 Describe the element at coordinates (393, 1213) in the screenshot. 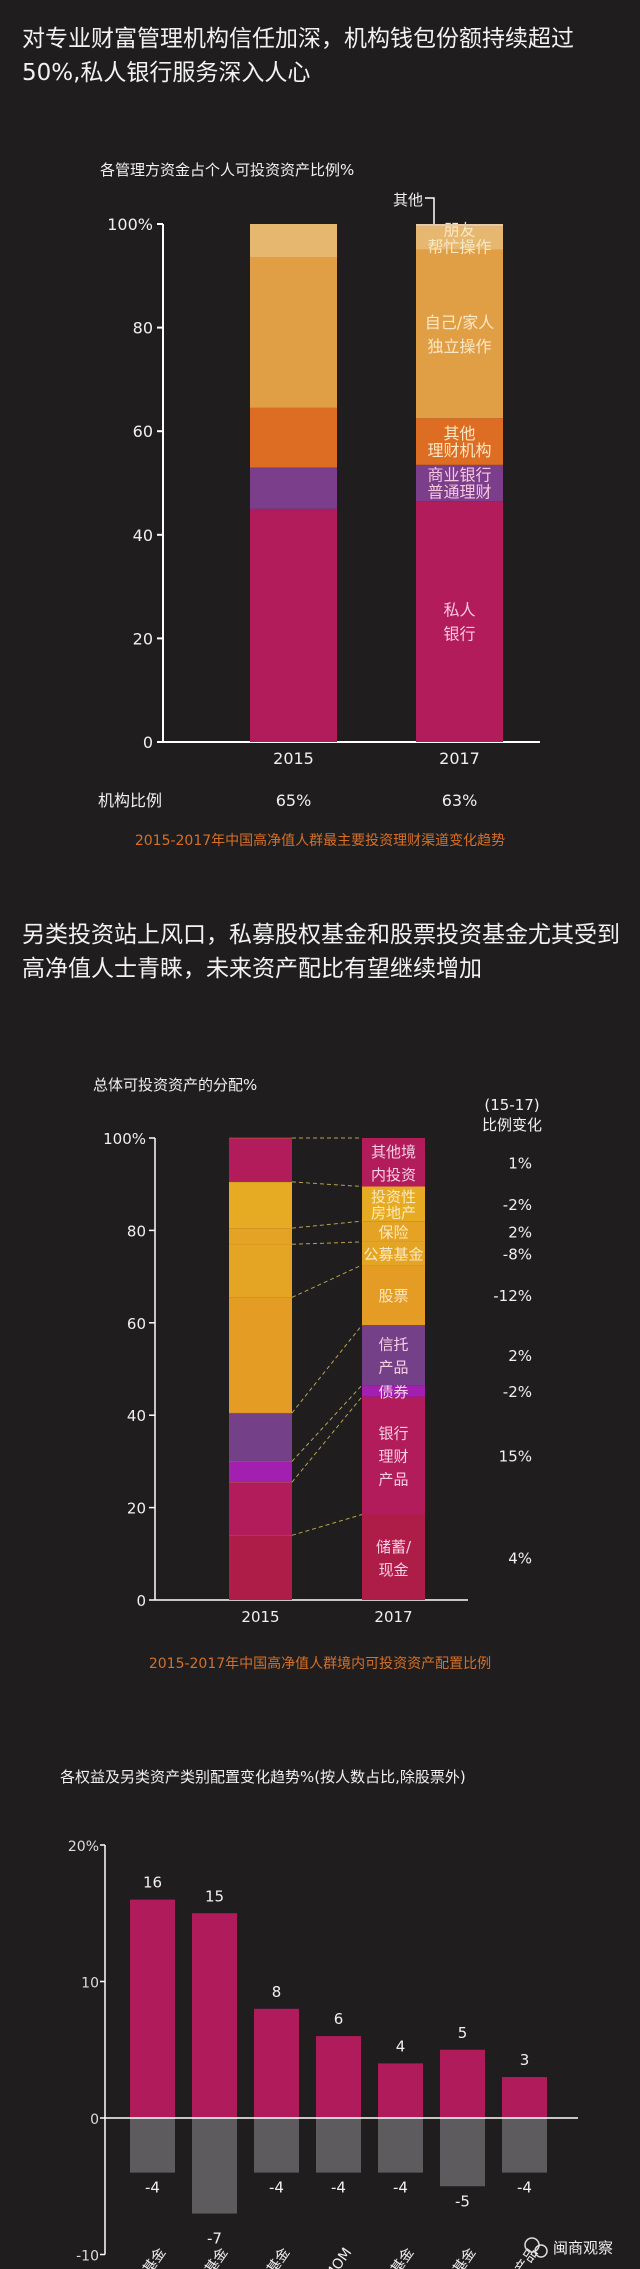

I see `chart2-segment-label: 房地产` at that location.